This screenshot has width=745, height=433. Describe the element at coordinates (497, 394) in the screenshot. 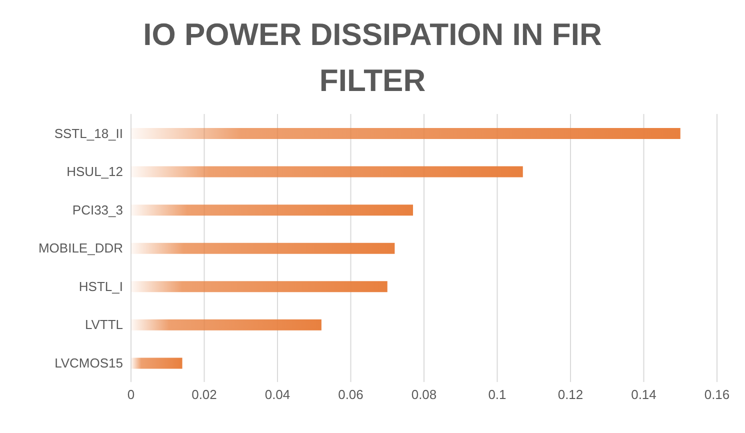

I see `x-tick-label: 0.1` at that location.